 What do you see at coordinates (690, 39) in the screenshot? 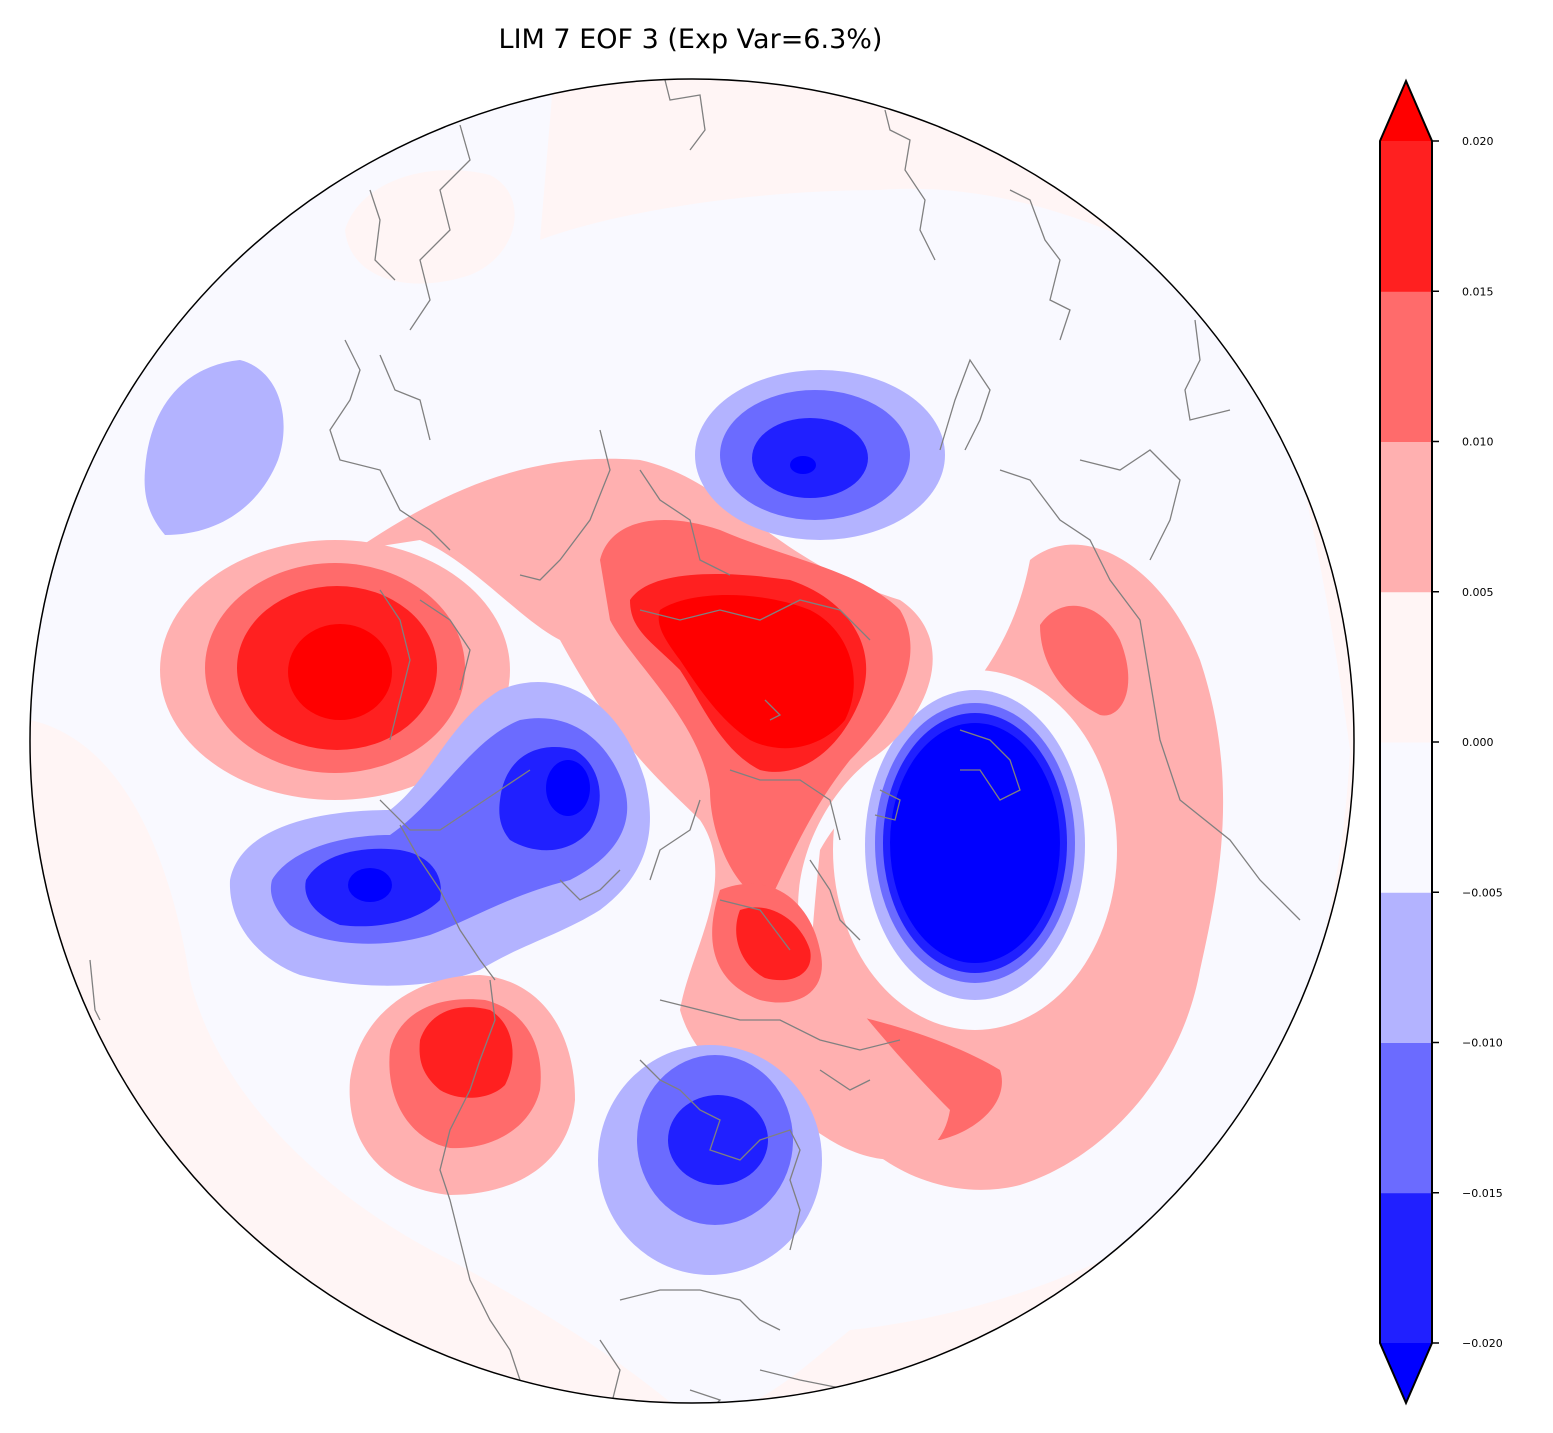
I see `map-title: LIM 7 EOF 3 (Exp Var=6.3%)` at bounding box center [690, 39].